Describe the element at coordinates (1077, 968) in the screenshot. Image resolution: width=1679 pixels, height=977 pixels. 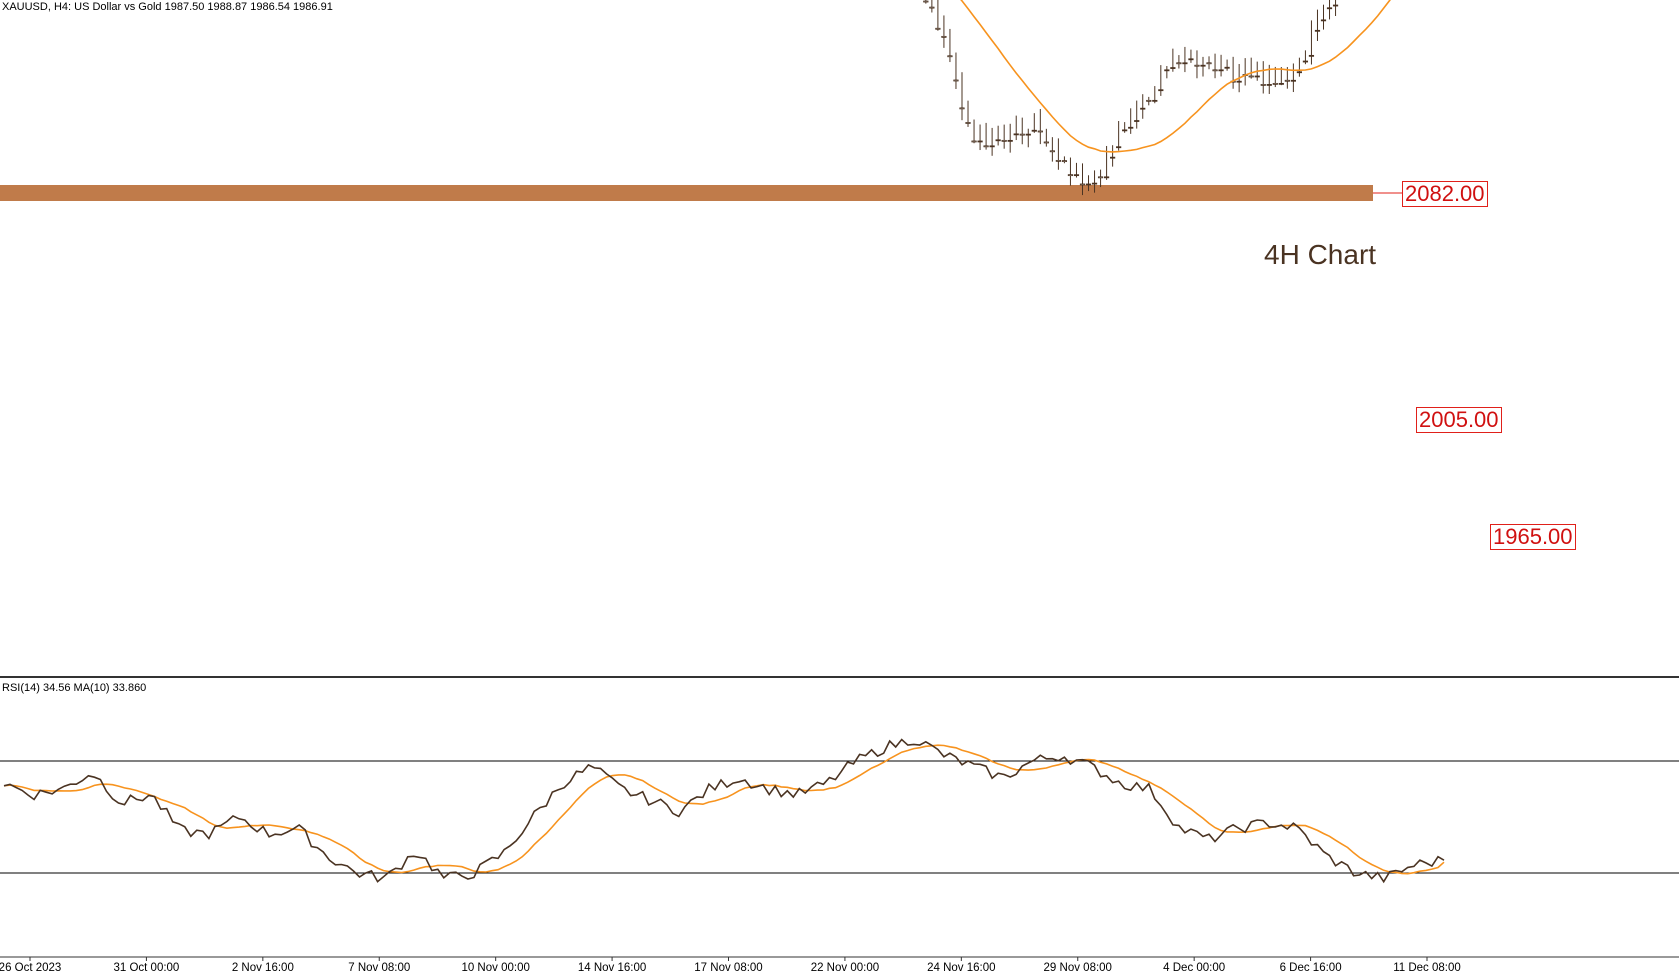
I see `x-tick-label: 29 Nov 08:00` at that location.